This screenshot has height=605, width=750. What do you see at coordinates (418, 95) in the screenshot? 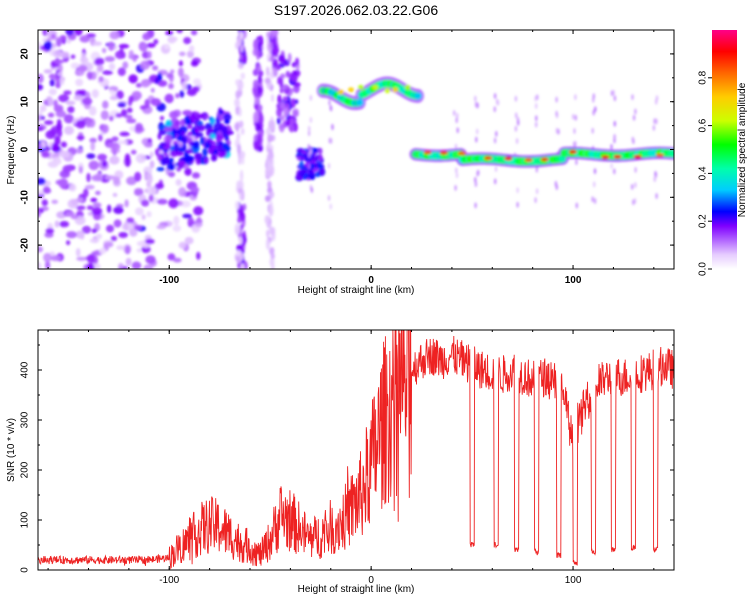
I see `tone-blob` at bounding box center [418, 95].